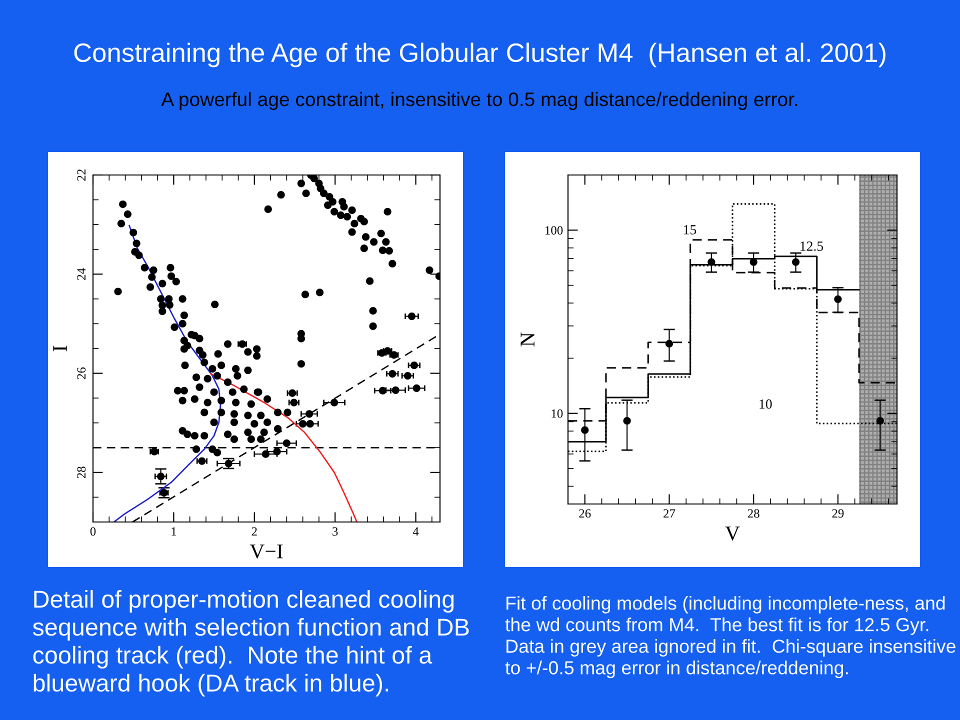  What do you see at coordinates (254, 531) in the screenshot?
I see `x-tick-label: 2` at bounding box center [254, 531].